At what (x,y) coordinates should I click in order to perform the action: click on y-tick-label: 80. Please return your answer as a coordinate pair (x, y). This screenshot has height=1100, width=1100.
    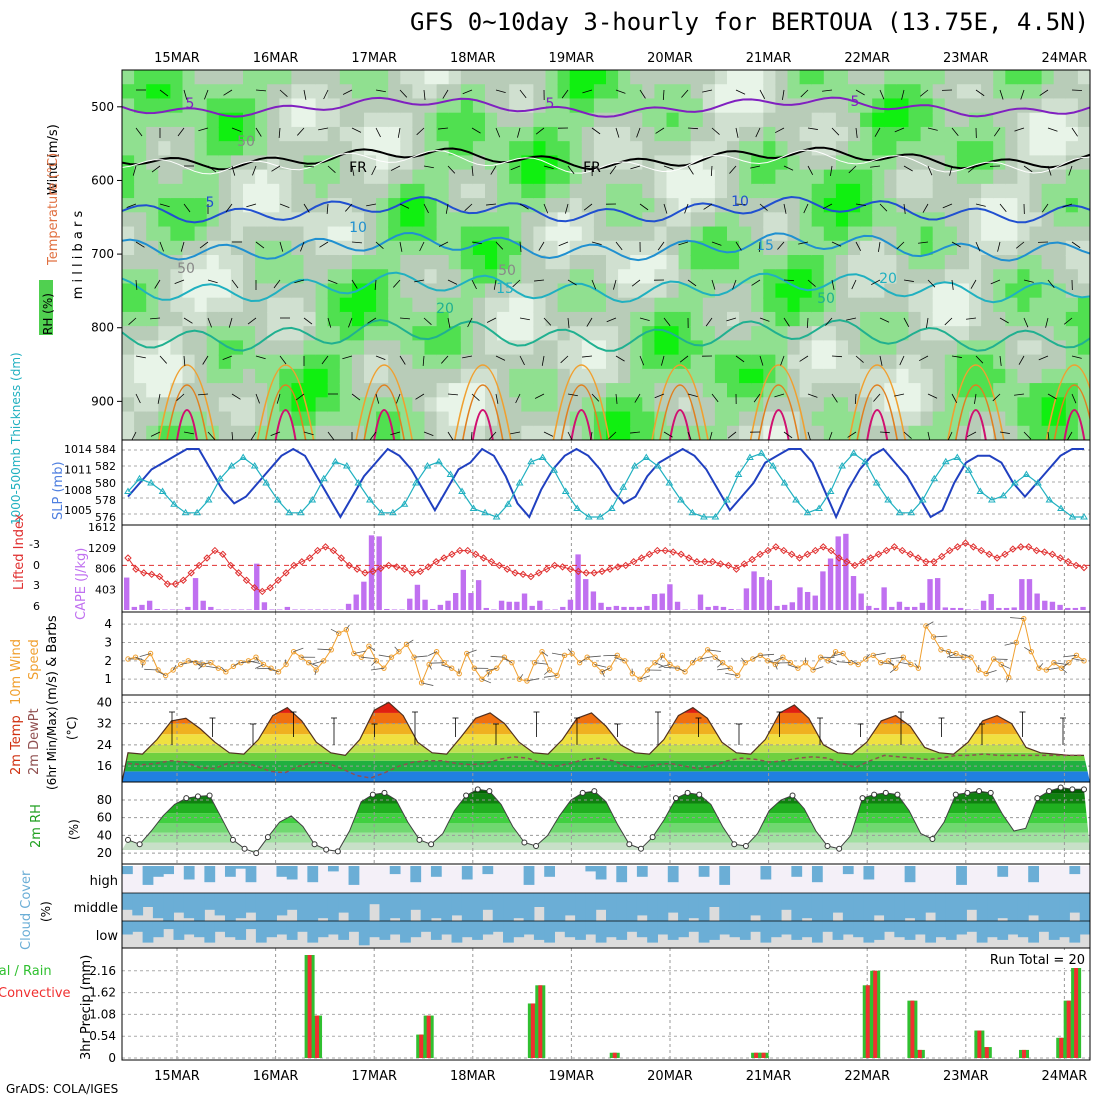
    Looking at the image, I should click on (104, 800).